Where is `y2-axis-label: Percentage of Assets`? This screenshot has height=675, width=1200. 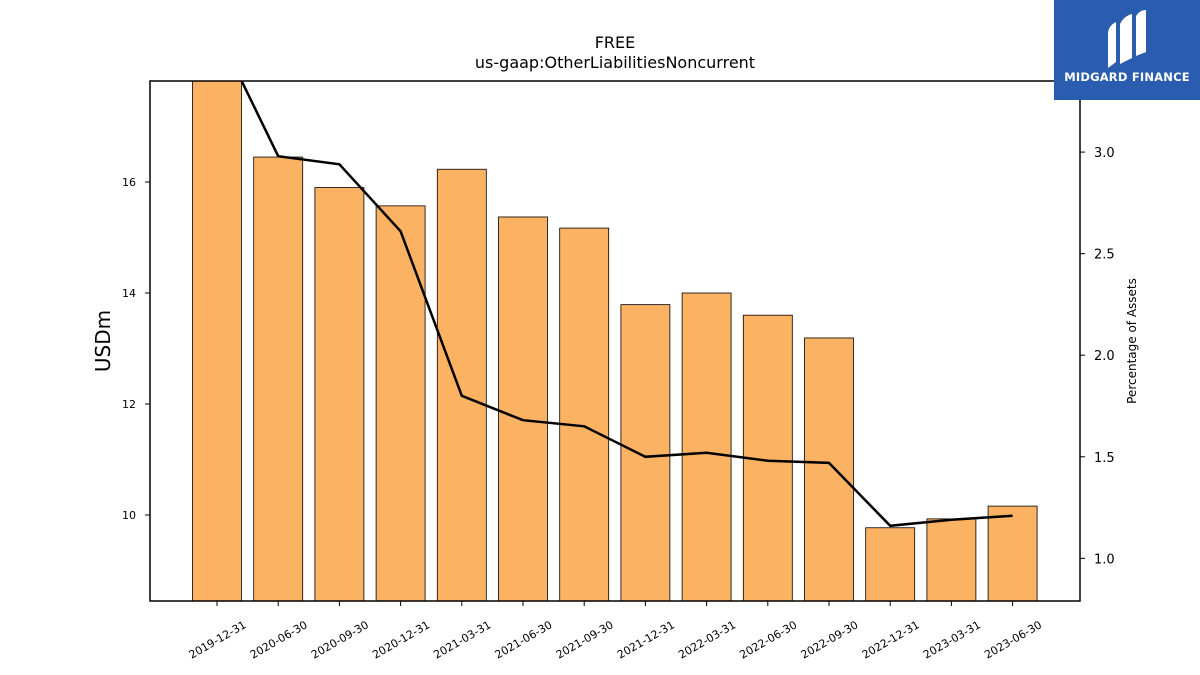 y2-axis-label: Percentage of Assets is located at coordinates (1132, 341).